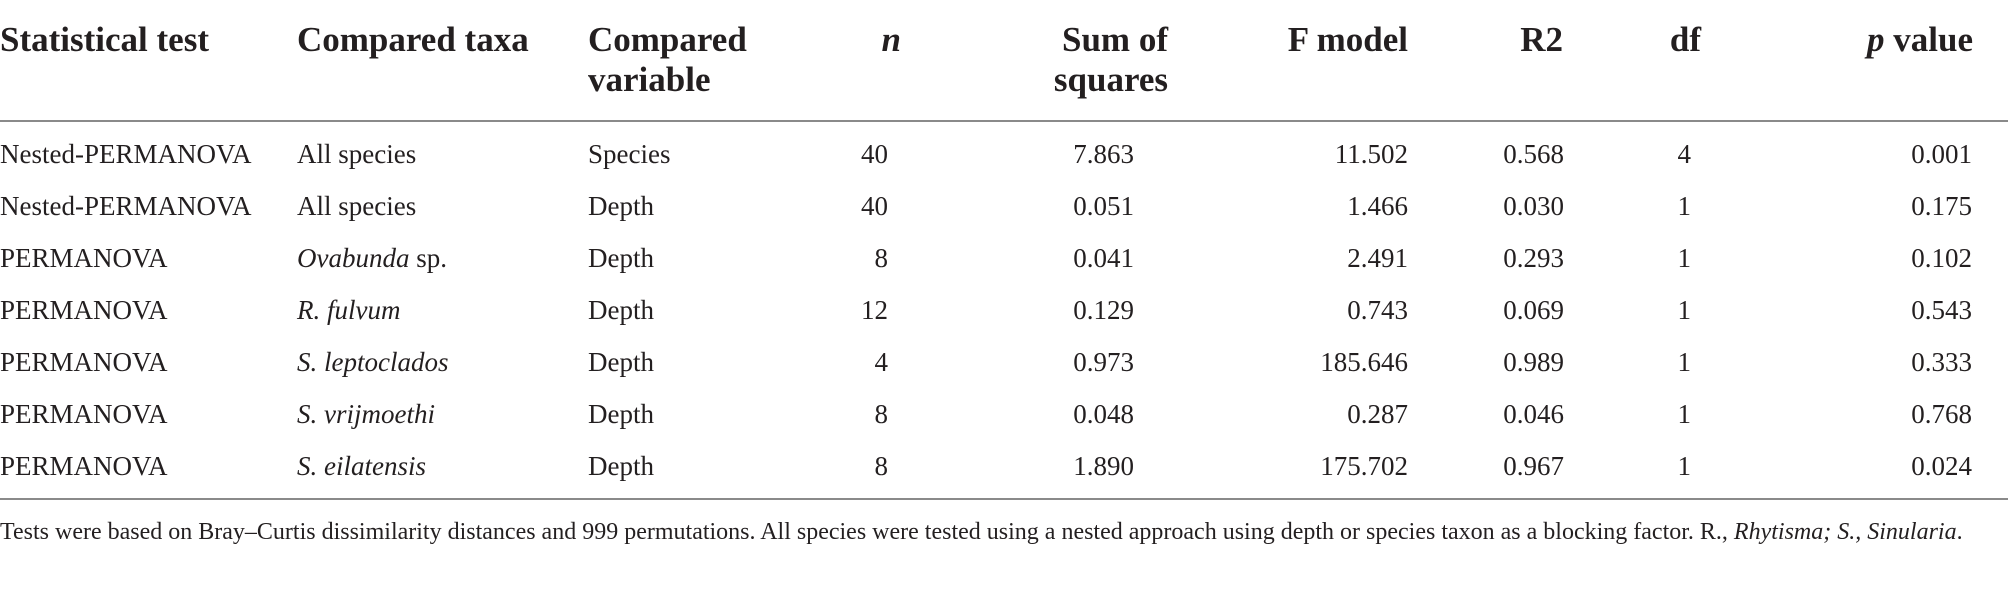 The image size is (2008, 596). Describe the element at coordinates (1941, 362) in the screenshot. I see `cell-p-value: 0.333` at that location.